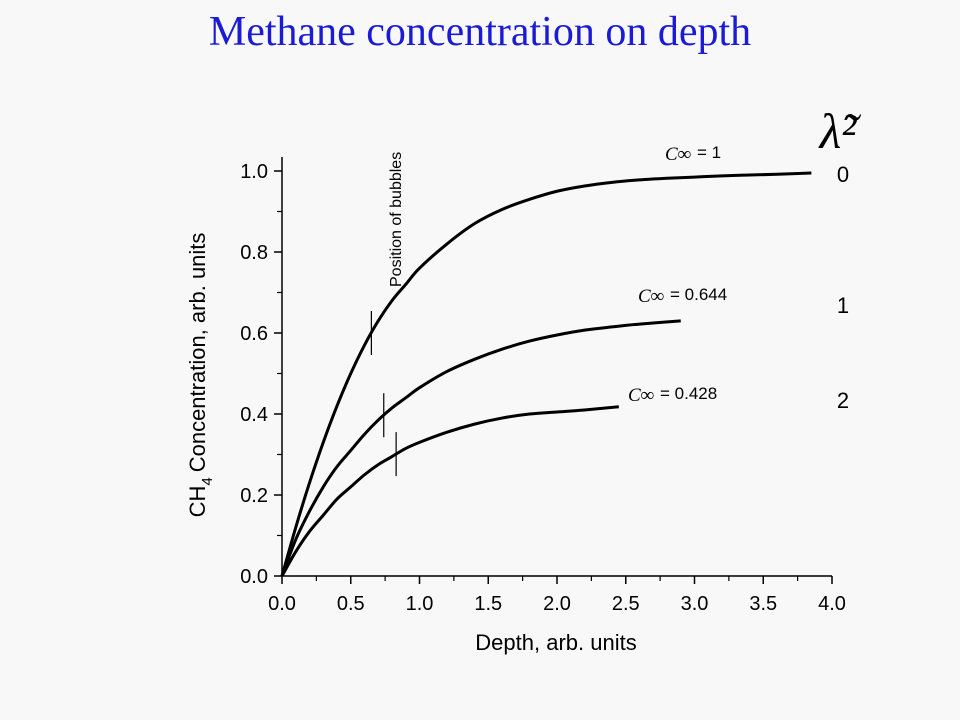 The width and height of the screenshot is (960, 720). Describe the element at coordinates (254, 172) in the screenshot. I see `y-tick-label: 1.0` at that location.